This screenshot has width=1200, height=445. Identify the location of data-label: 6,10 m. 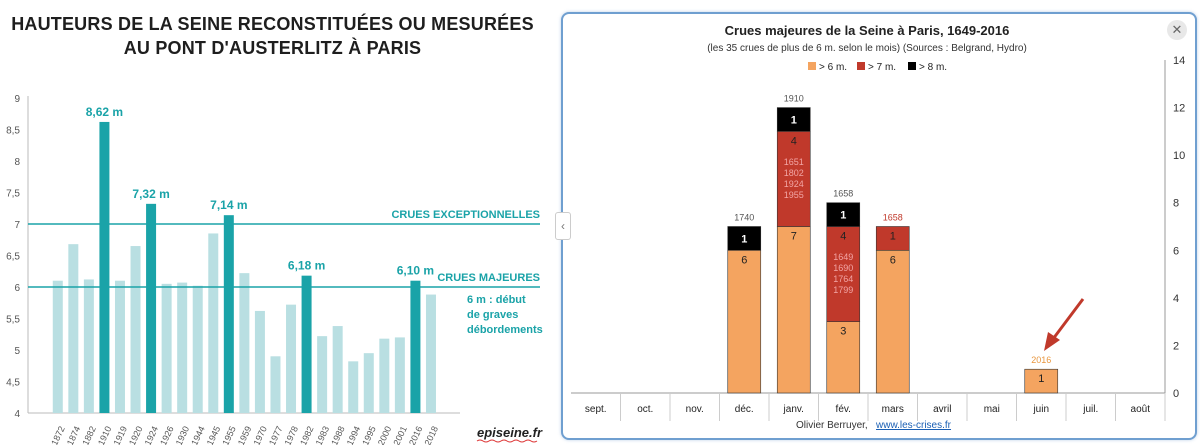
(415, 271).